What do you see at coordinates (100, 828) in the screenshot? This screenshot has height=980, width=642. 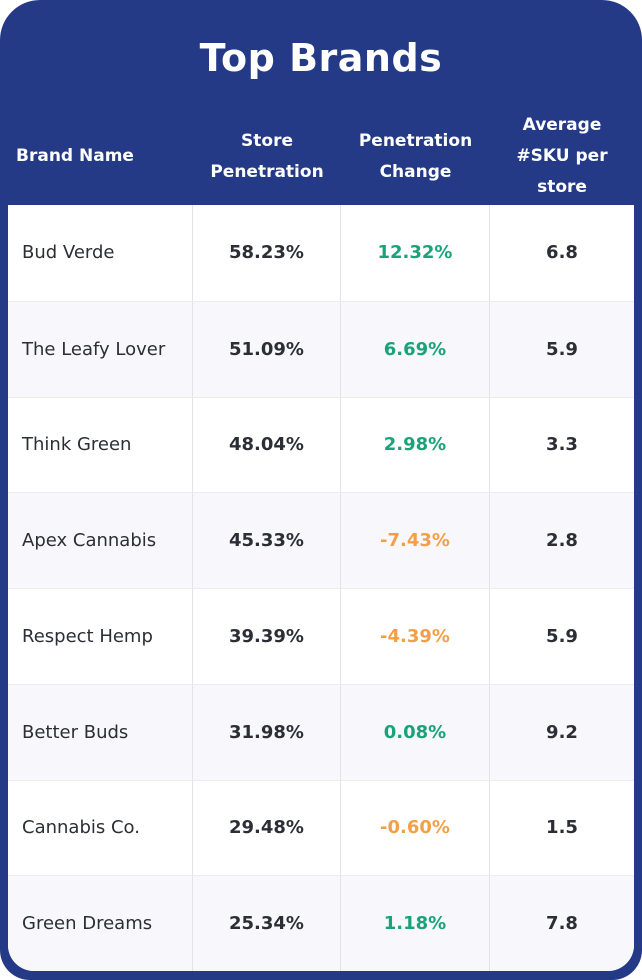 I see `brand-name-cell: Cannabis Co.` at bounding box center [100, 828].